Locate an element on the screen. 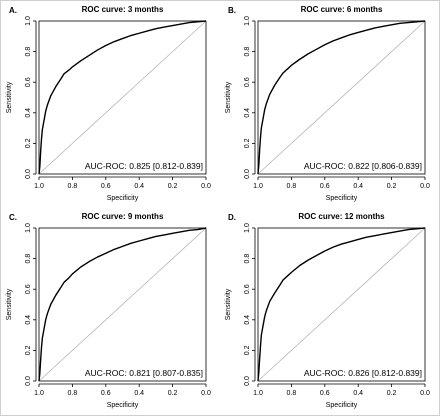  chart-title: ROC curve: 6 months is located at coordinates (342, 9).